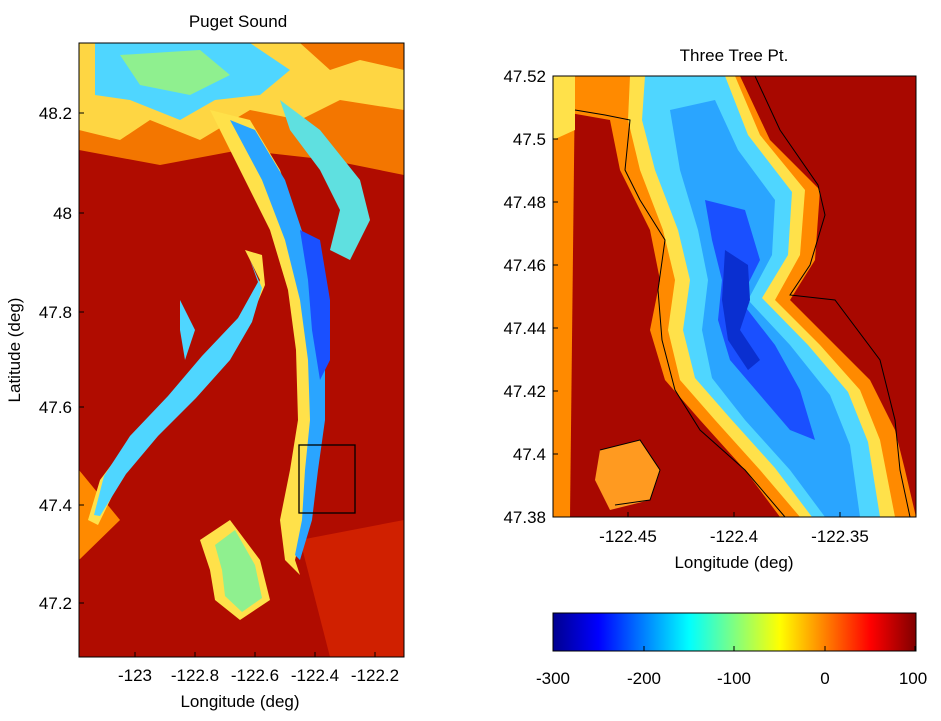 This screenshot has width=941, height=721. I want to click on left-ytick-label: 47.8, so click(55, 312).